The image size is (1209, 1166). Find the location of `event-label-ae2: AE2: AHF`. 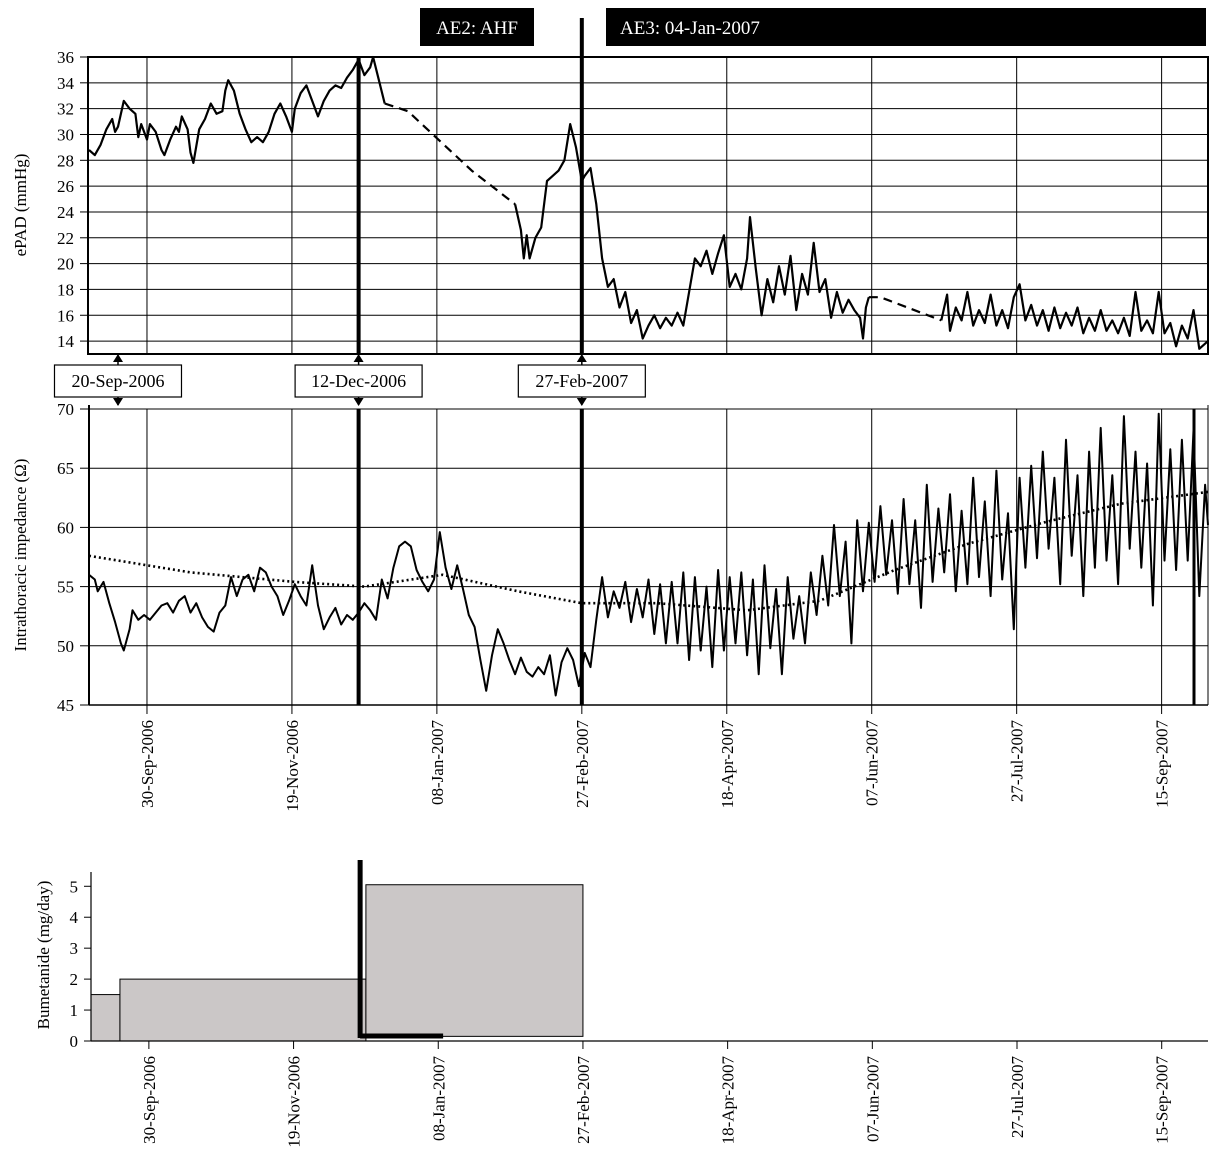

event-label-ae2: AE2: AHF is located at coordinates (477, 27).